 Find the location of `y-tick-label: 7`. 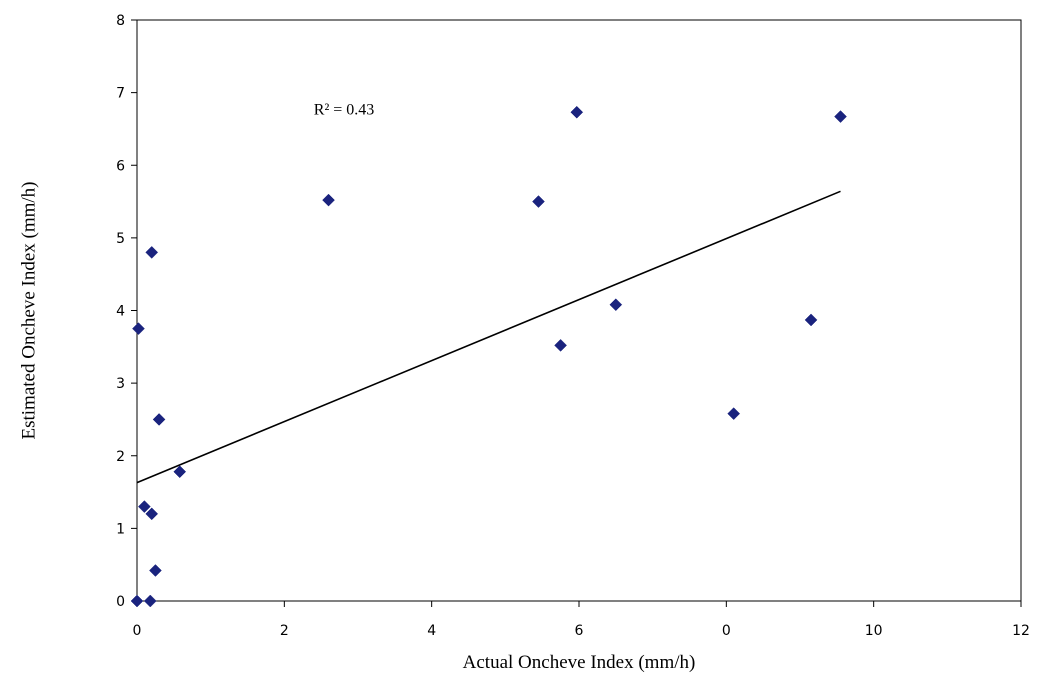

y-tick-label: 7 is located at coordinates (120, 94).